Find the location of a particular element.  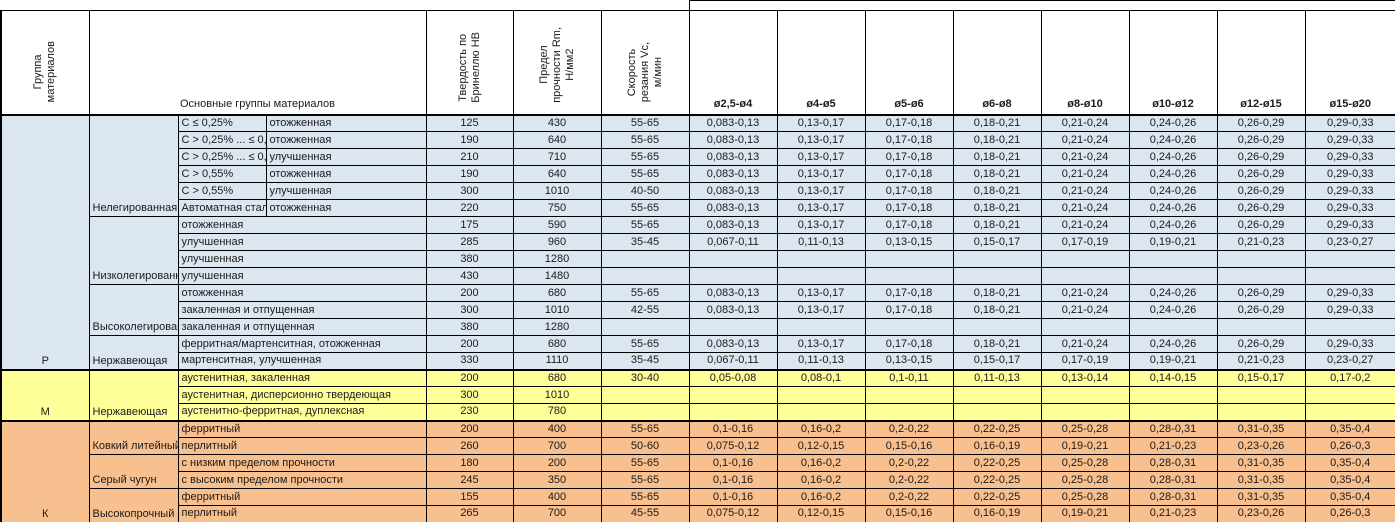

header-hardness-label: Твердость по Бринеллю HB is located at coordinates (469, 67).